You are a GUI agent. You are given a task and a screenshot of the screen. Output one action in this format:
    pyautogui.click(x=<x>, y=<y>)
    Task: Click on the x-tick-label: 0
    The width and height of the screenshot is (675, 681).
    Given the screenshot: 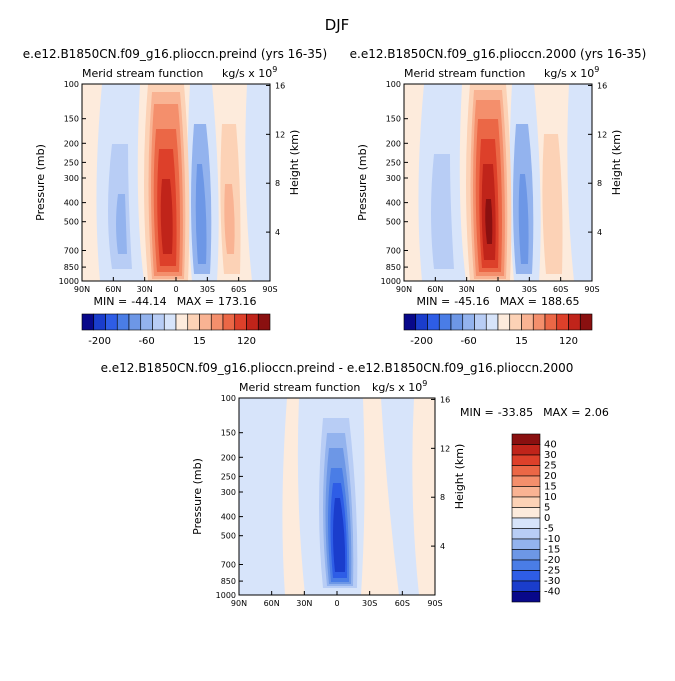 What is the action you would take?
    pyautogui.click(x=336, y=603)
    